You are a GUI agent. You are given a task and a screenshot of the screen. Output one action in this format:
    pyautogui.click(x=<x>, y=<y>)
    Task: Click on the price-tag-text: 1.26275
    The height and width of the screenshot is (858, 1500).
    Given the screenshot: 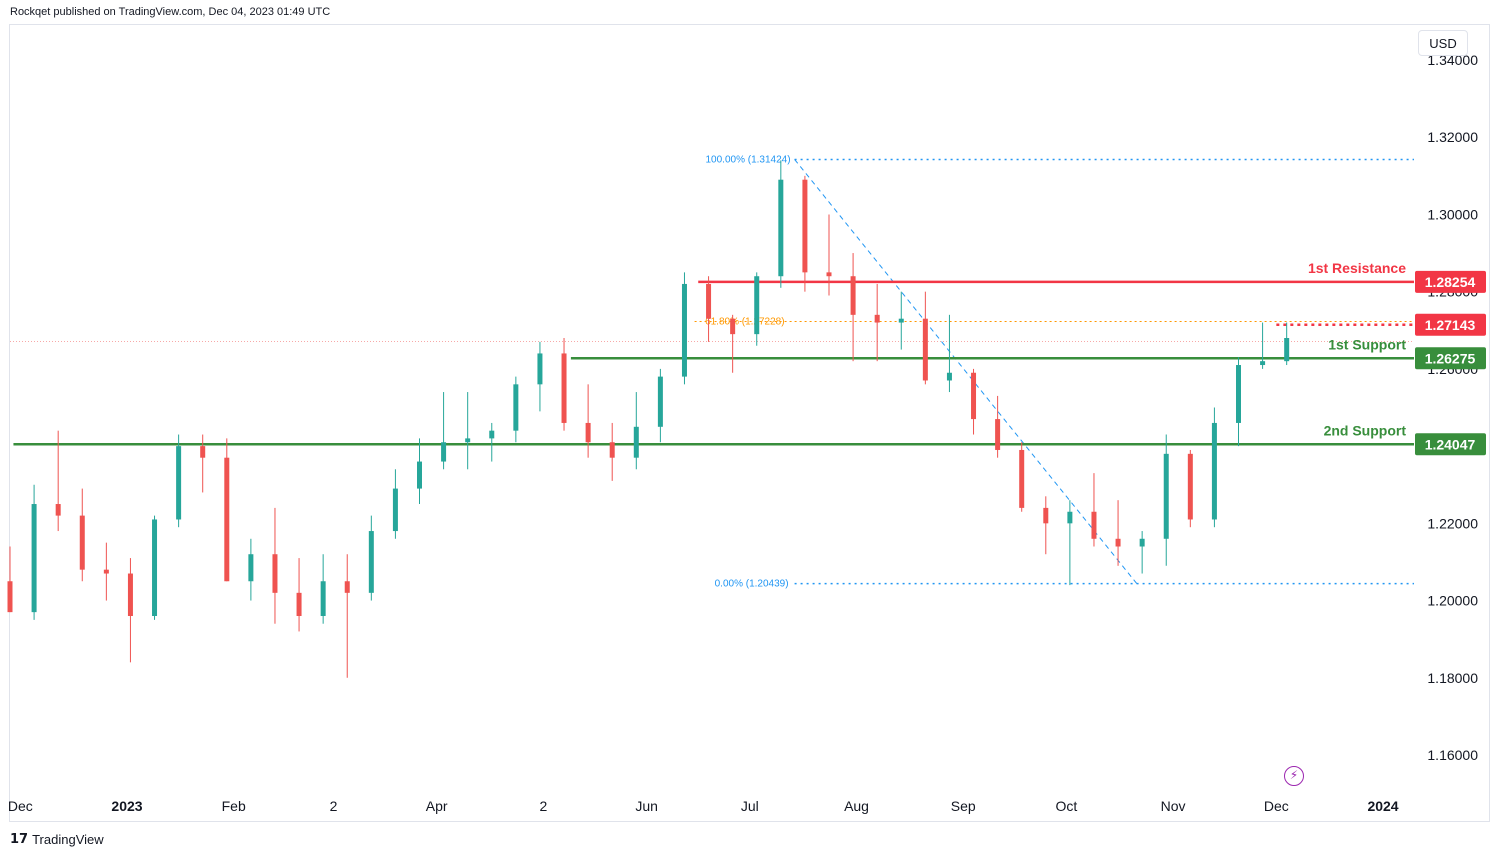 What is the action you would take?
    pyautogui.click(x=1450, y=358)
    